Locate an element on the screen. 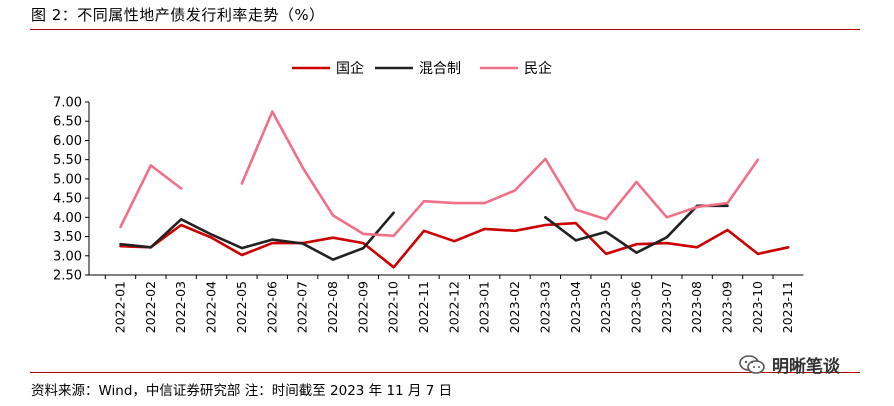 This screenshot has width=894, height=406. x-tick-label: 2022-06 is located at coordinates (271, 307).